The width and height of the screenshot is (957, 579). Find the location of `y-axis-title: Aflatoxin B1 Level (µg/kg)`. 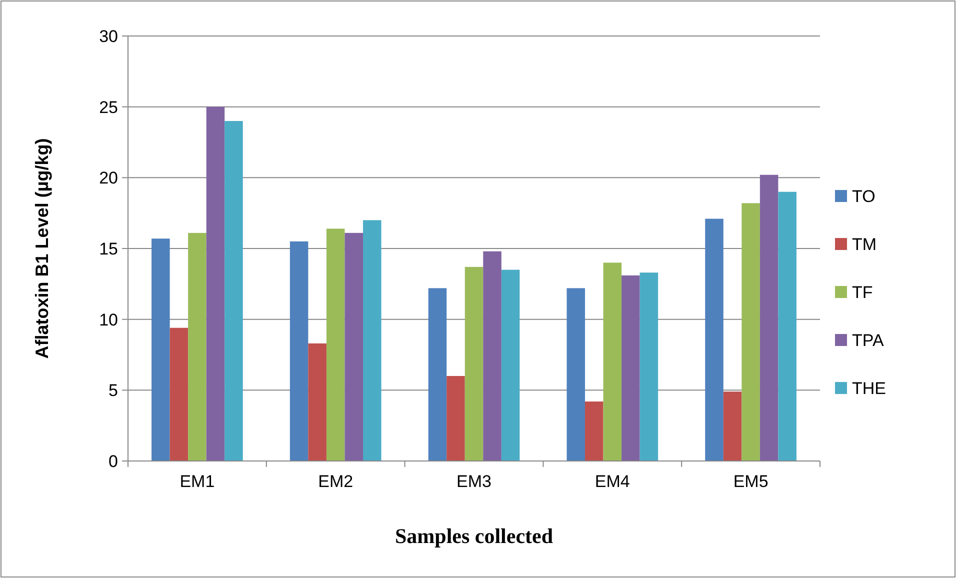

y-axis-title: Aflatoxin B1 Level (µg/kg) is located at coordinates (42, 248).